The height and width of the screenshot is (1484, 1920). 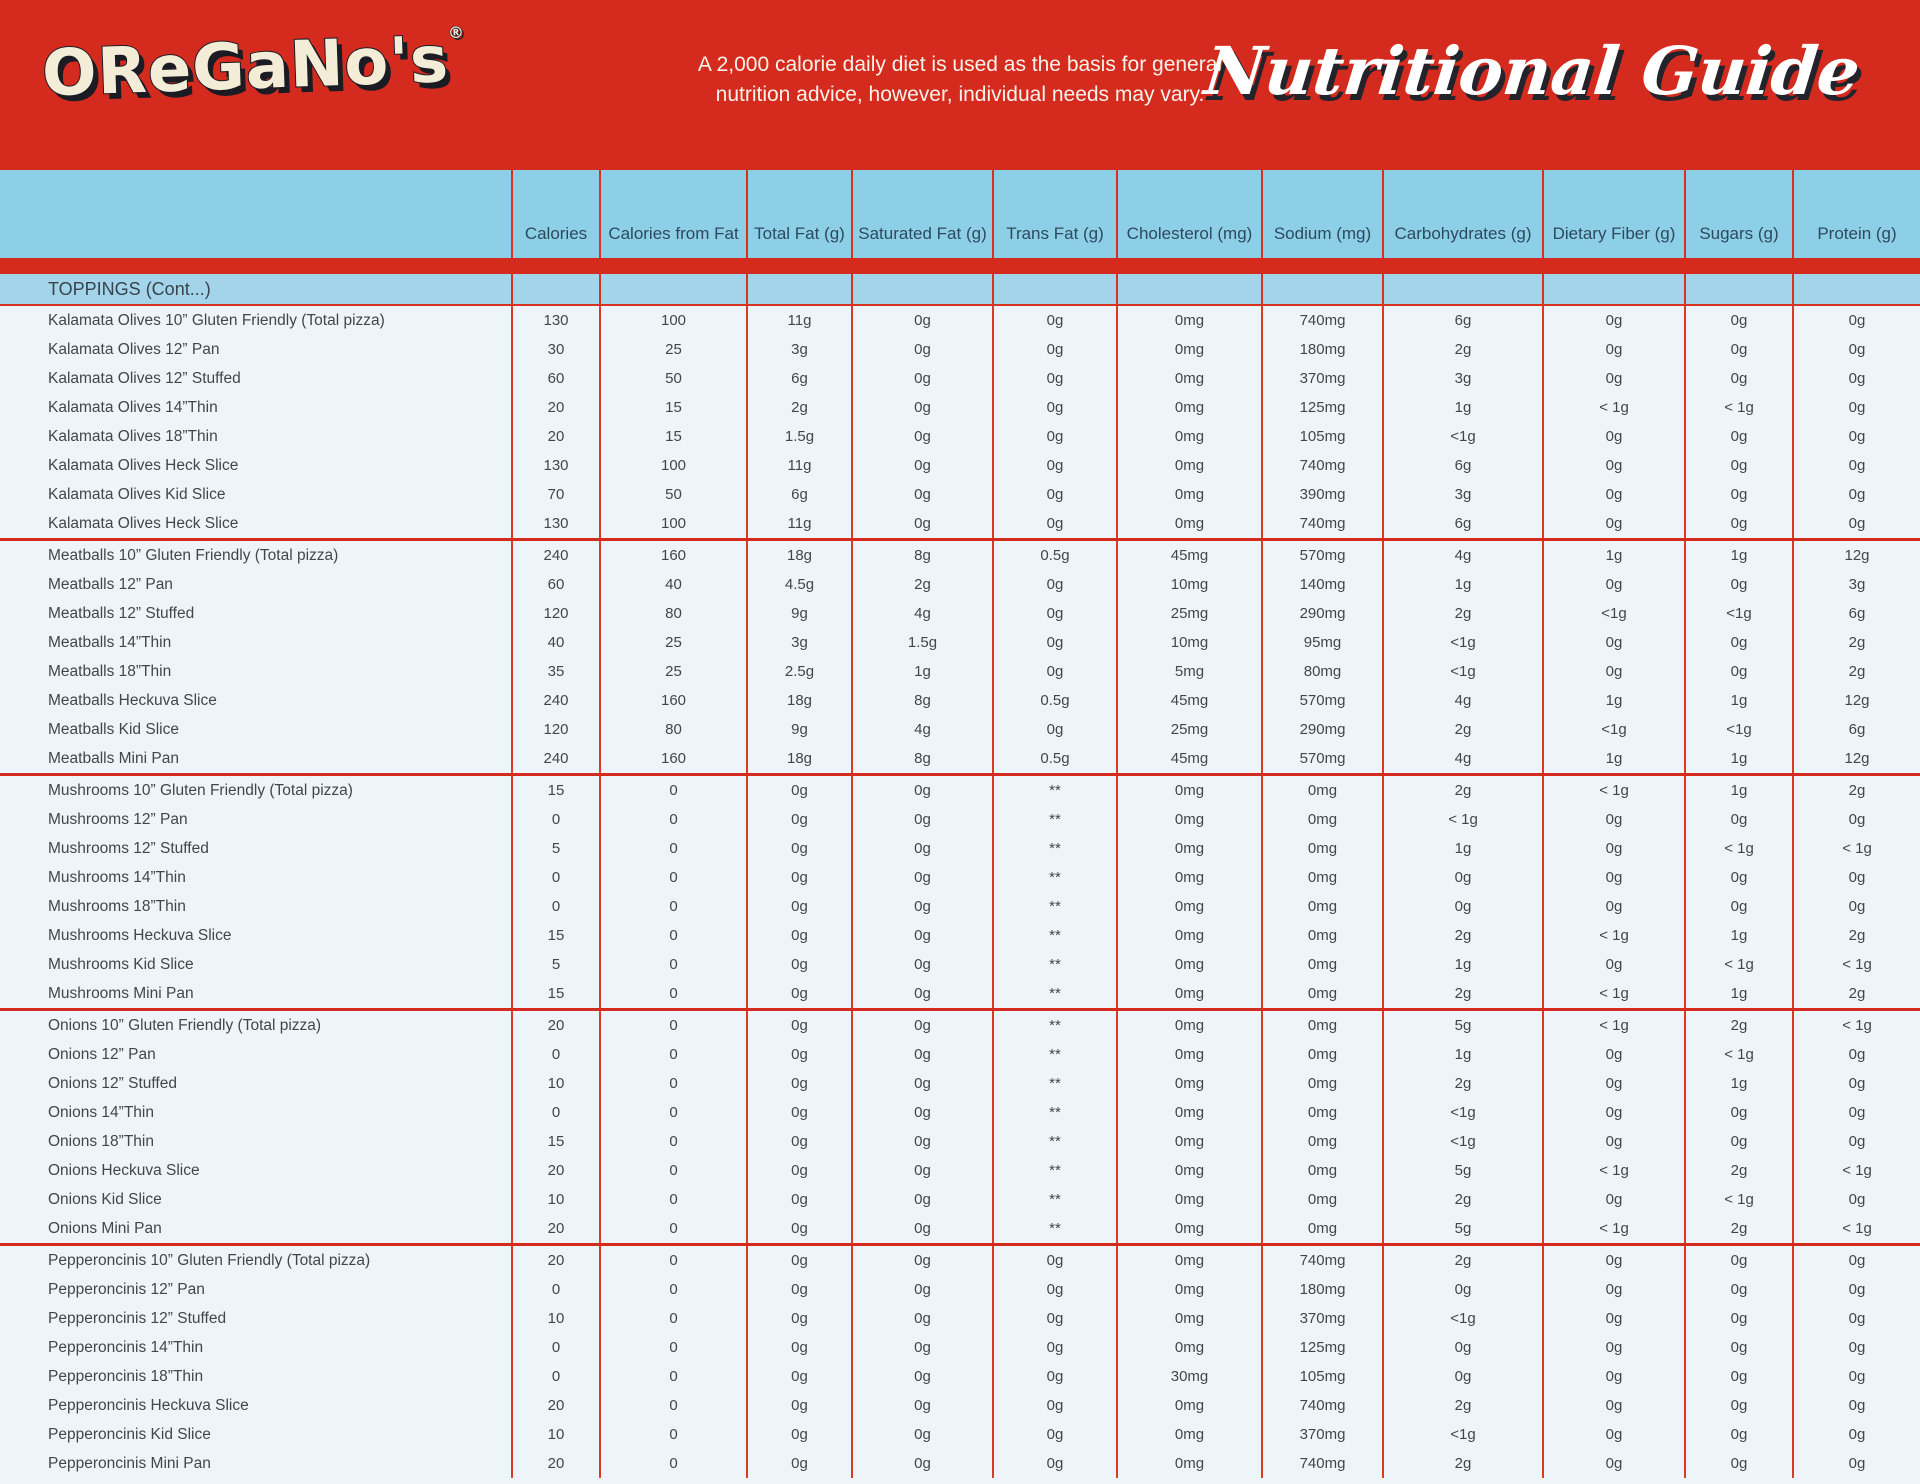 I want to click on nutrition-value: 10, so click(x=555, y=1318).